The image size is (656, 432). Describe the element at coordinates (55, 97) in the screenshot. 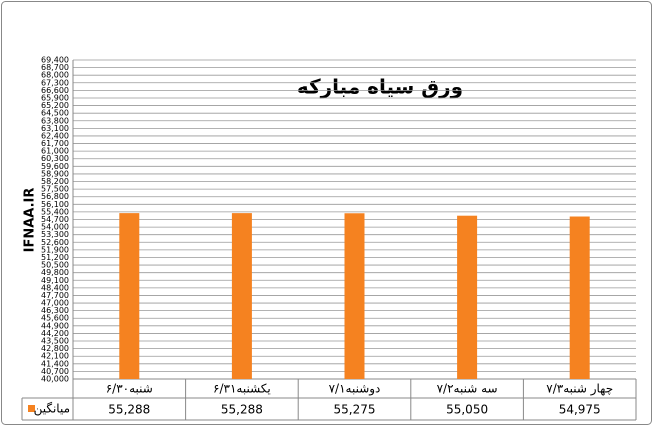

I see `y-tick-label: 65,900` at that location.